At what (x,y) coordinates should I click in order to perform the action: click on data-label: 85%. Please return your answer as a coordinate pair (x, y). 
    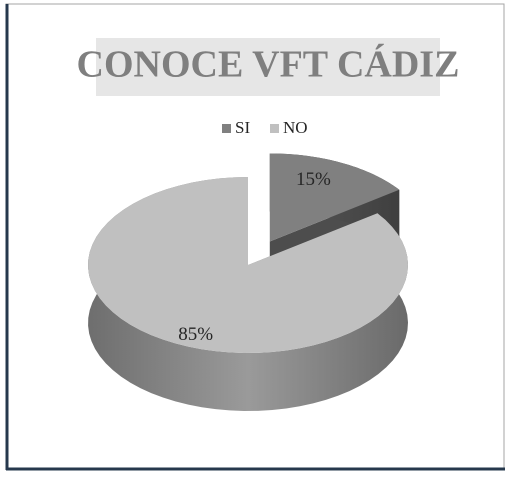
    Looking at the image, I should click on (195, 334).